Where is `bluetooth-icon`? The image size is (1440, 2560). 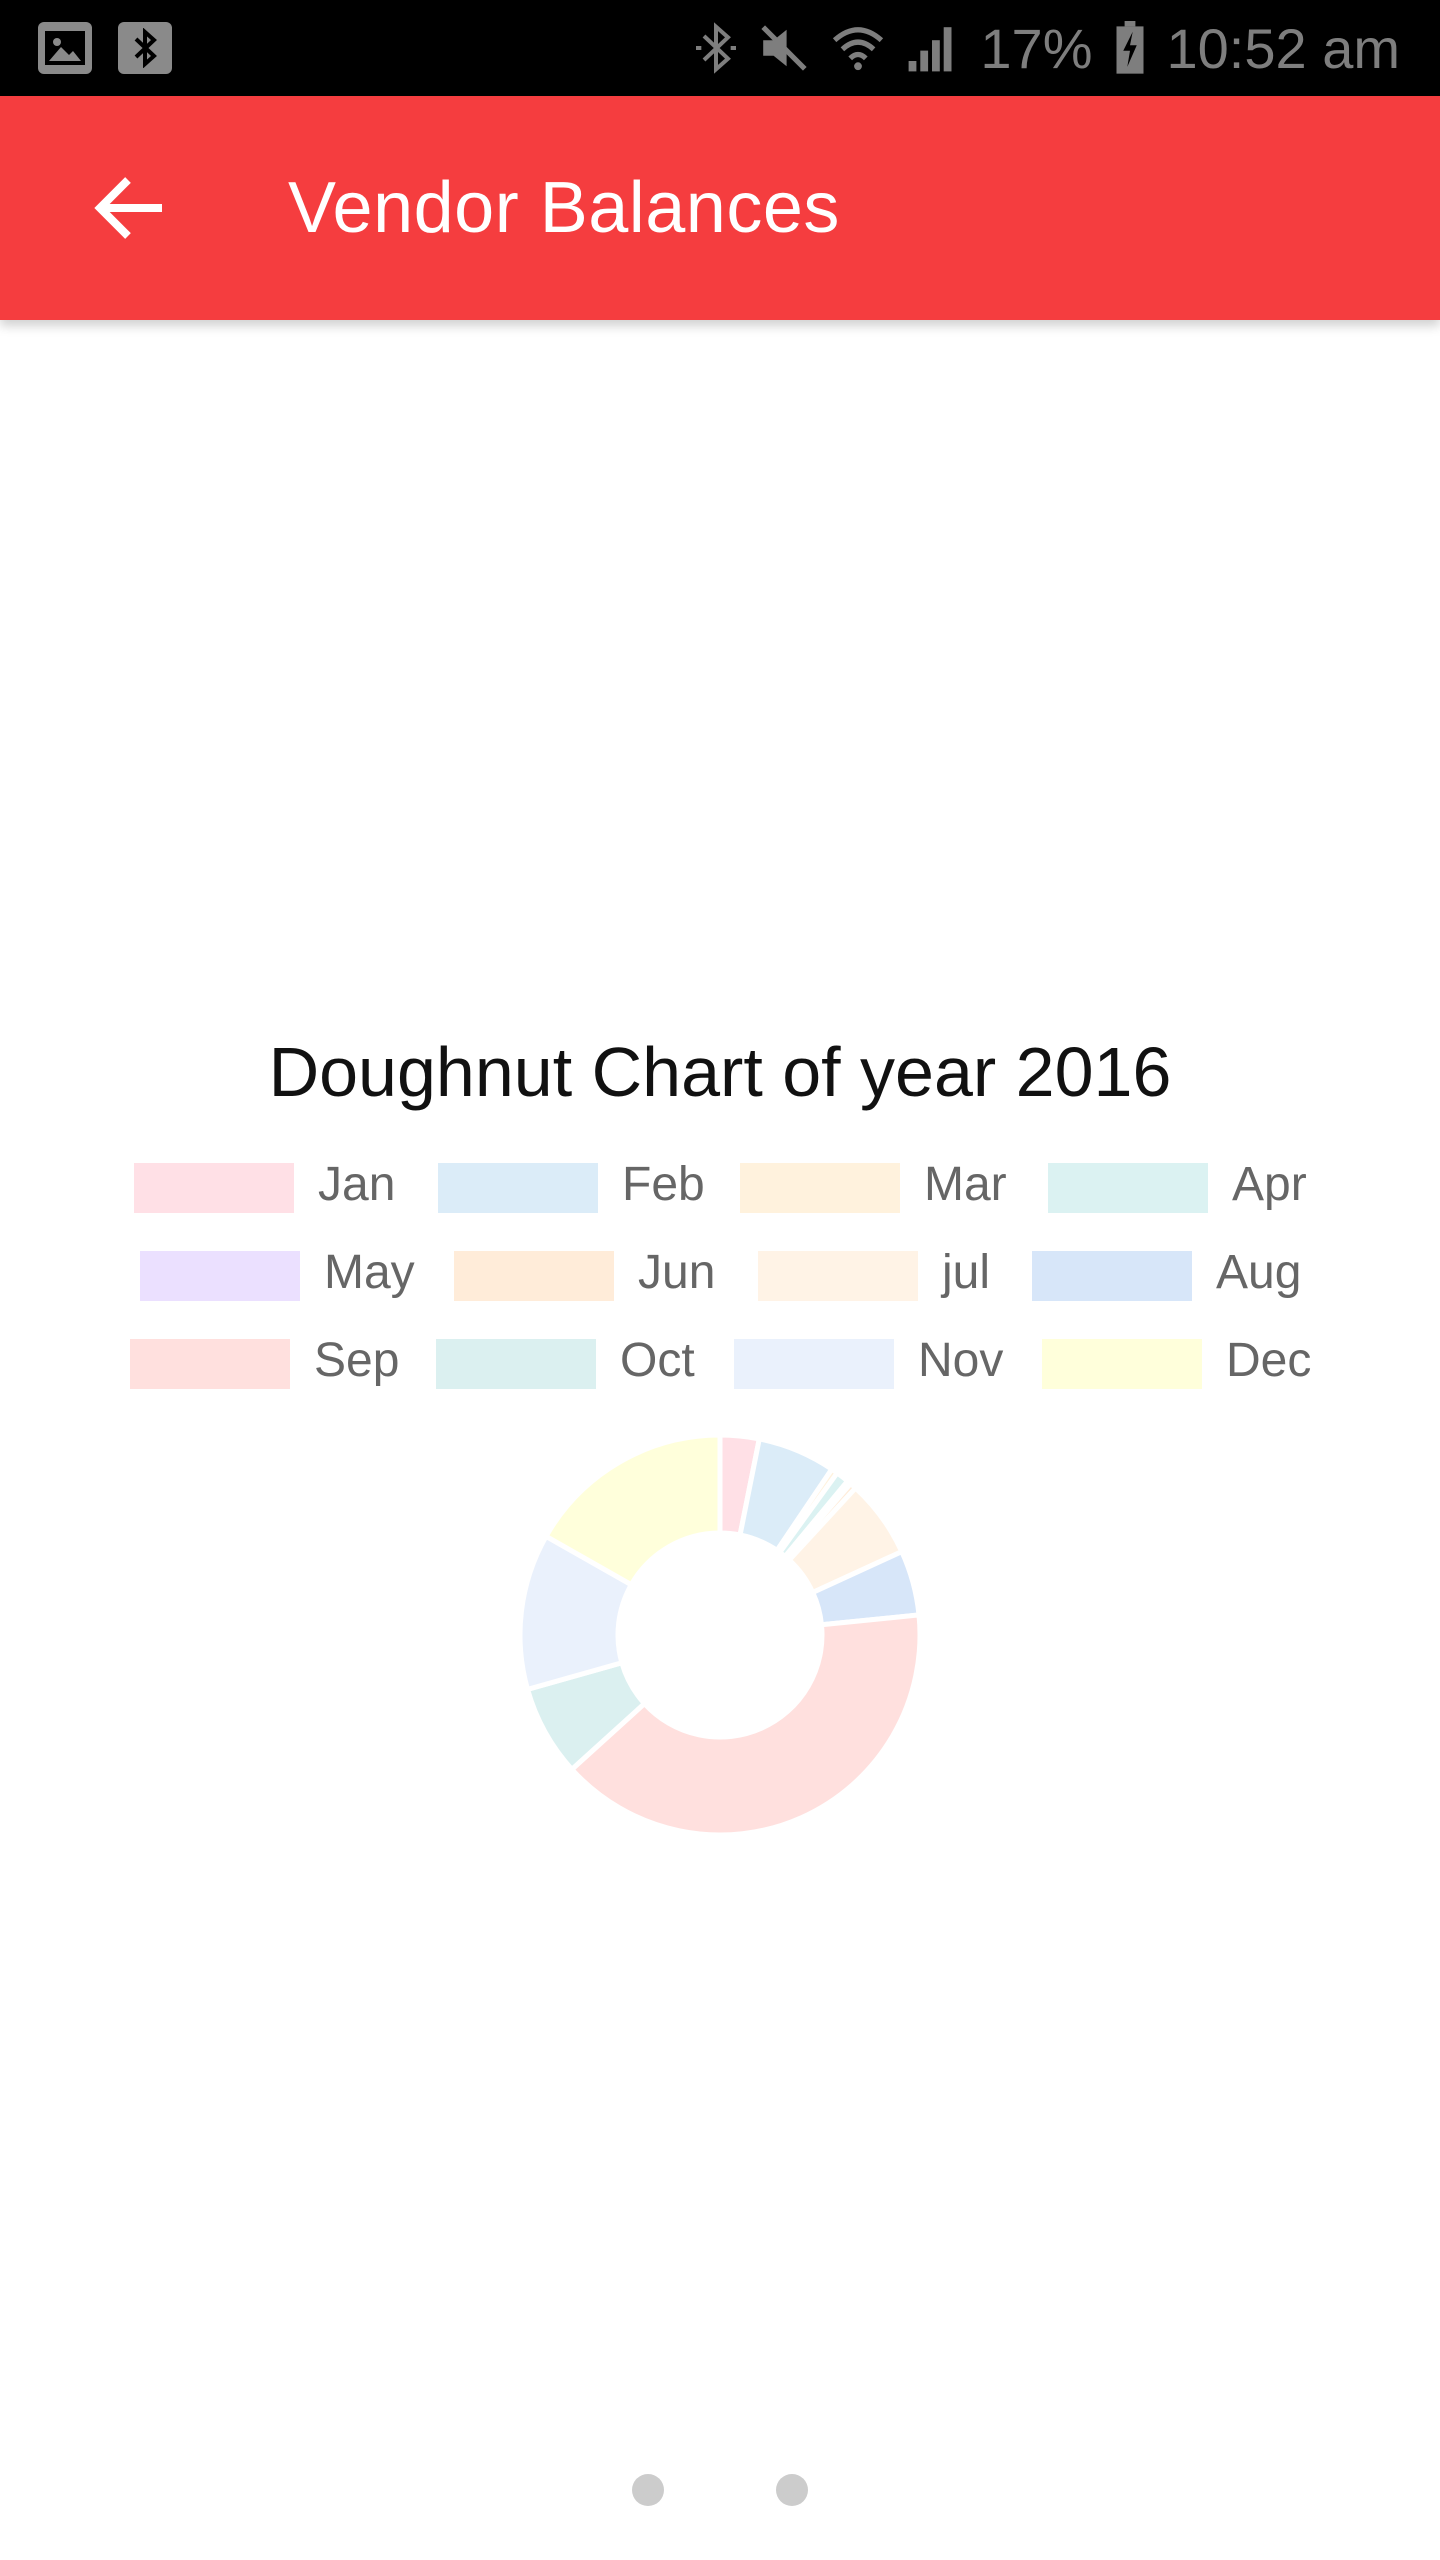
bluetooth-icon is located at coordinates (716, 48).